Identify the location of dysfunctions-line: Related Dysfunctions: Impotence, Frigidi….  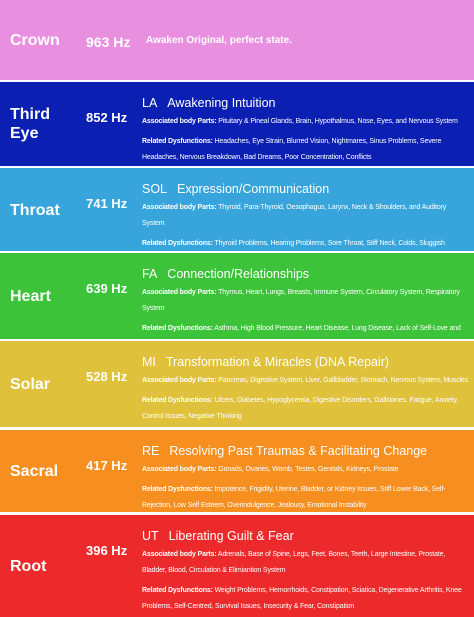
(306, 498).